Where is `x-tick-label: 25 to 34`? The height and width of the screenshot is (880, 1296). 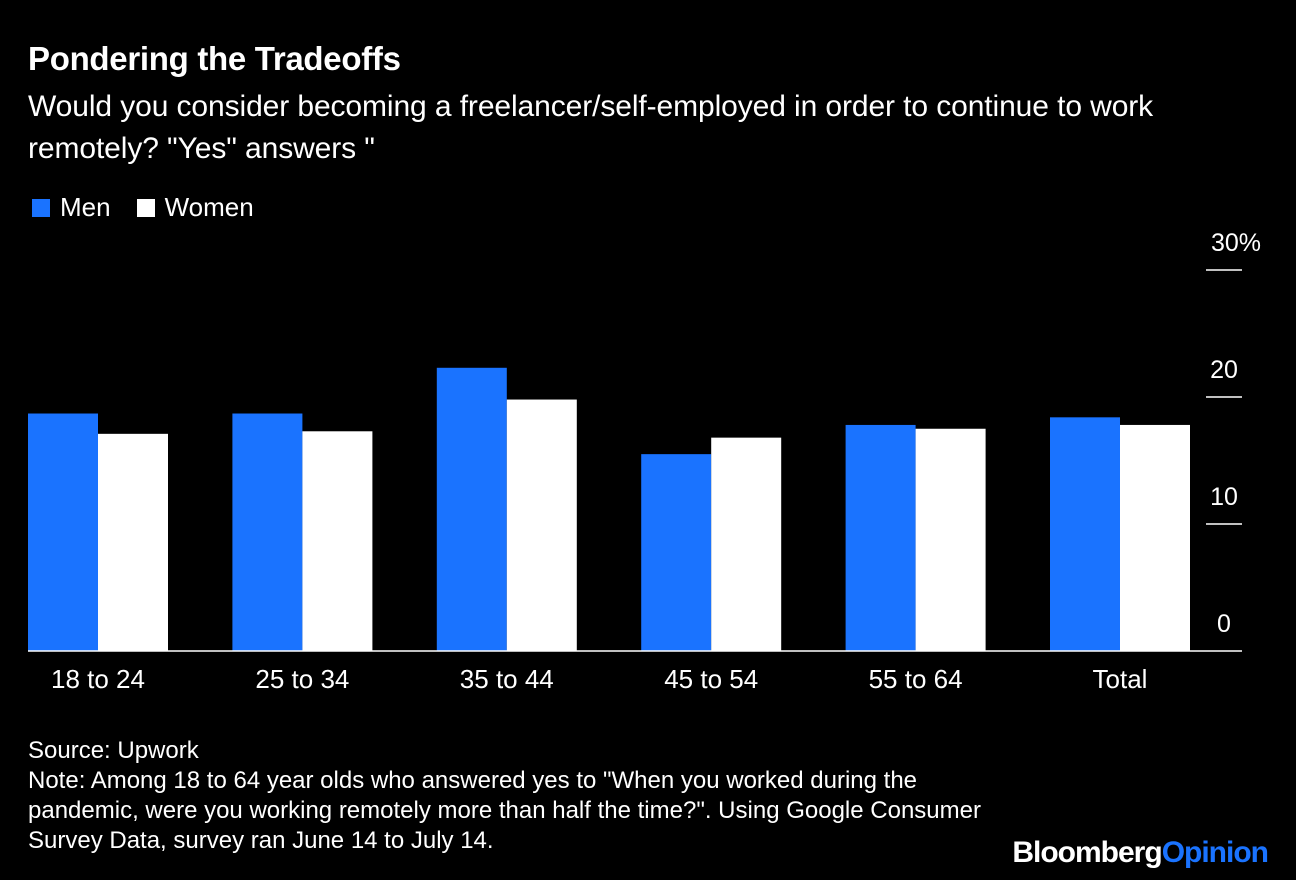 x-tick-label: 25 to 34 is located at coordinates (302, 679).